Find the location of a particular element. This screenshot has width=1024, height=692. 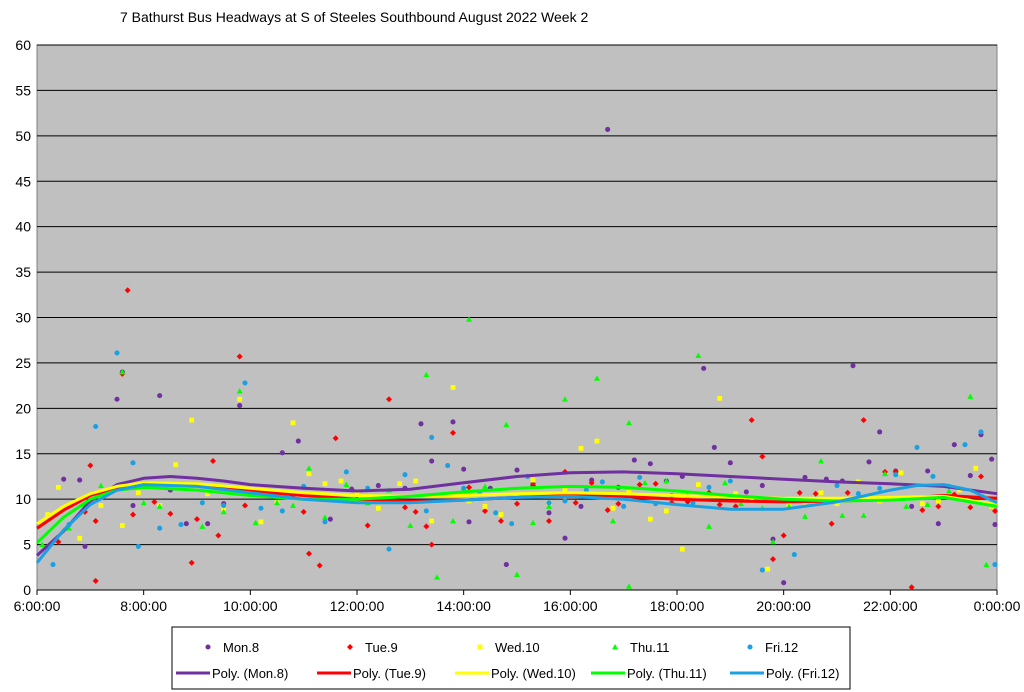

y-tick-label: 50 is located at coordinates (23, 136).